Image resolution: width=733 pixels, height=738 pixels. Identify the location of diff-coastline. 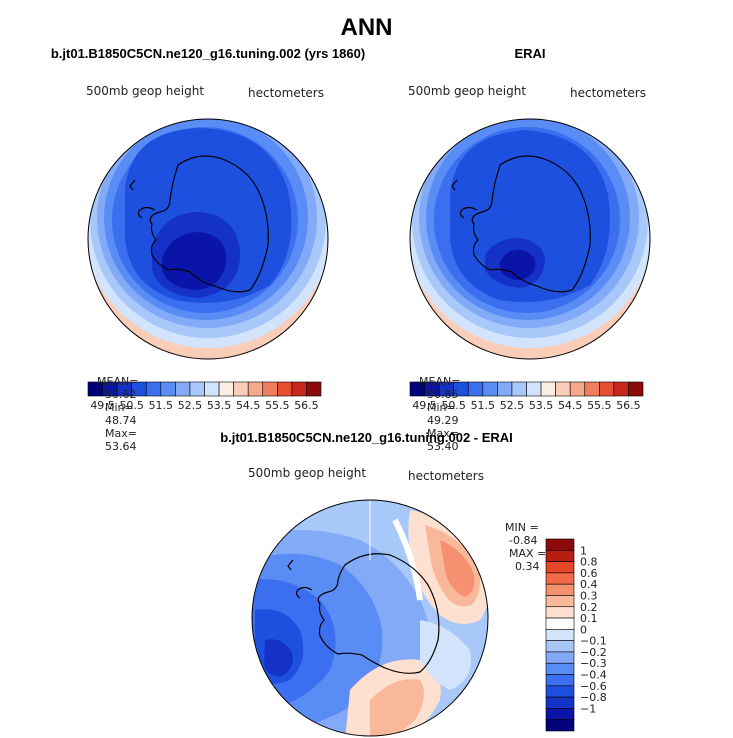
(363, 613).